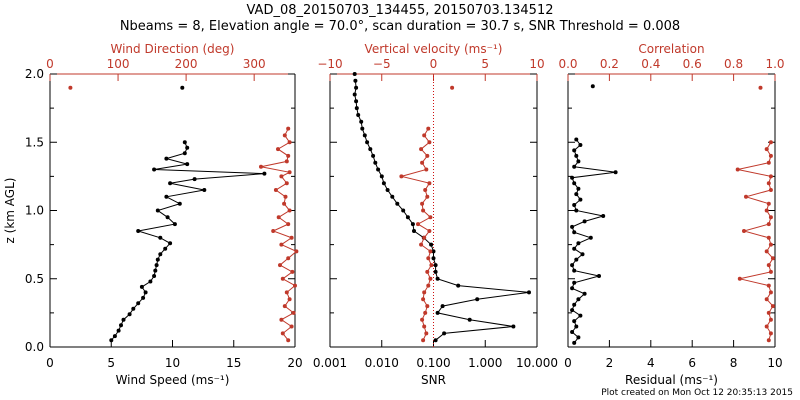 Image resolution: width=800 pixels, height=400 pixels. I want to click on top-tick-label: 0.6, so click(692, 64).